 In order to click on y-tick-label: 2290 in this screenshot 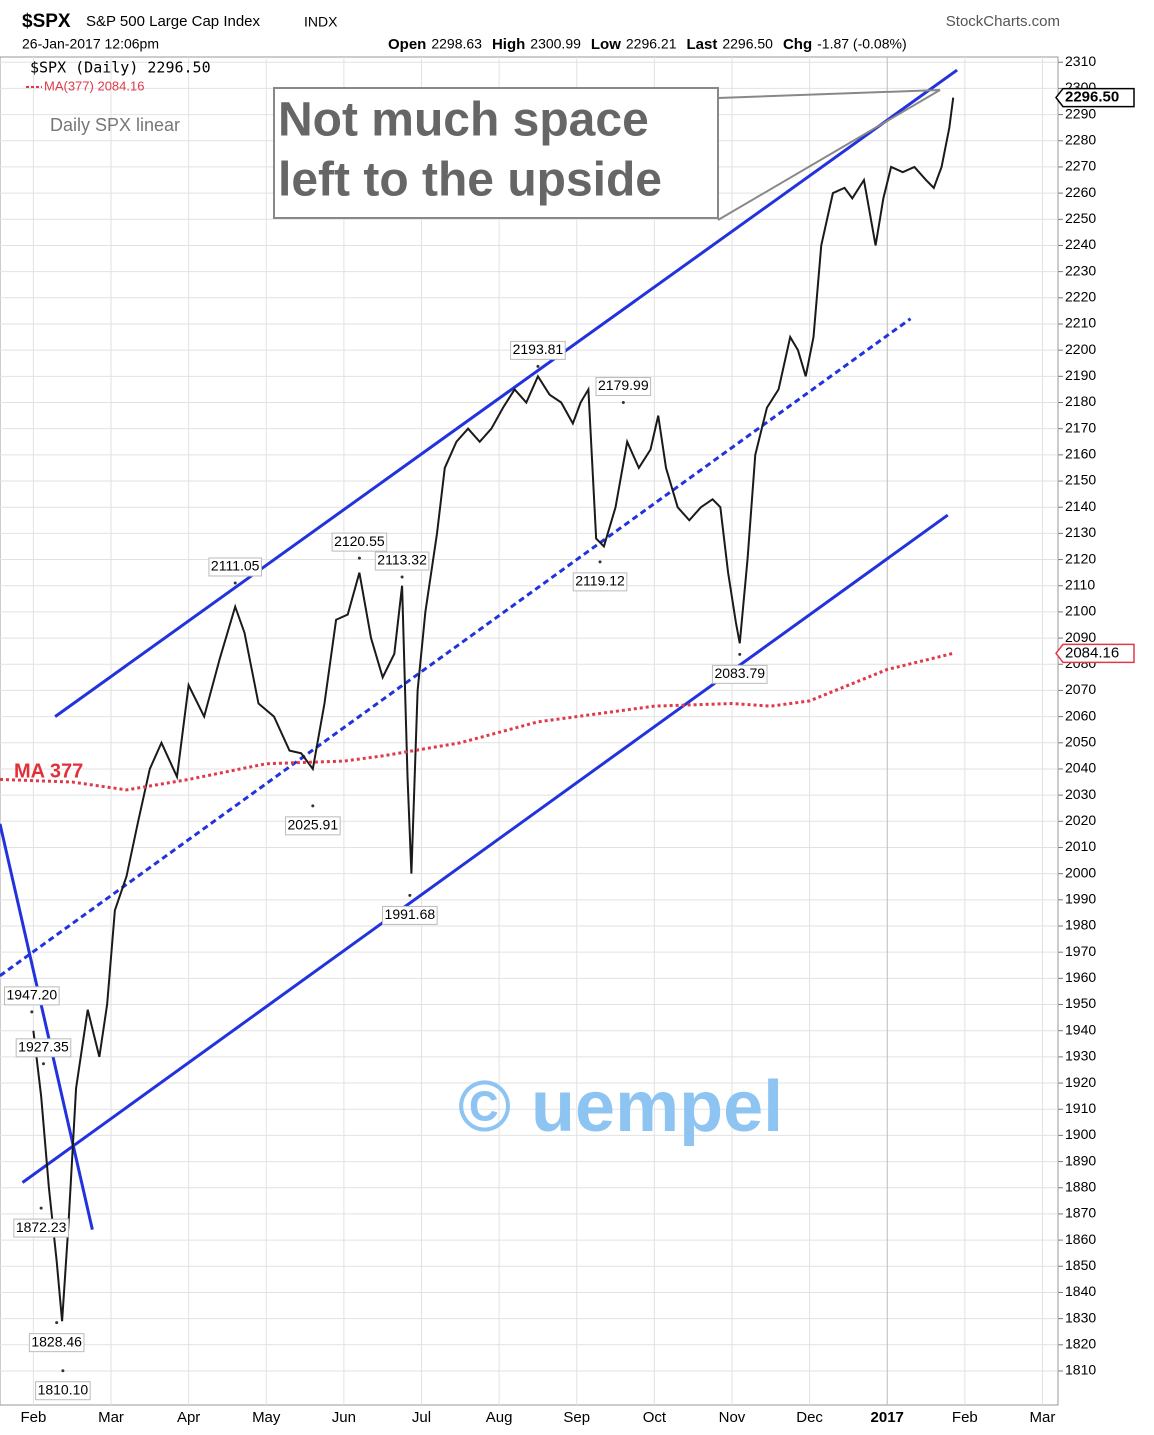, I will do `click(1080, 113)`.